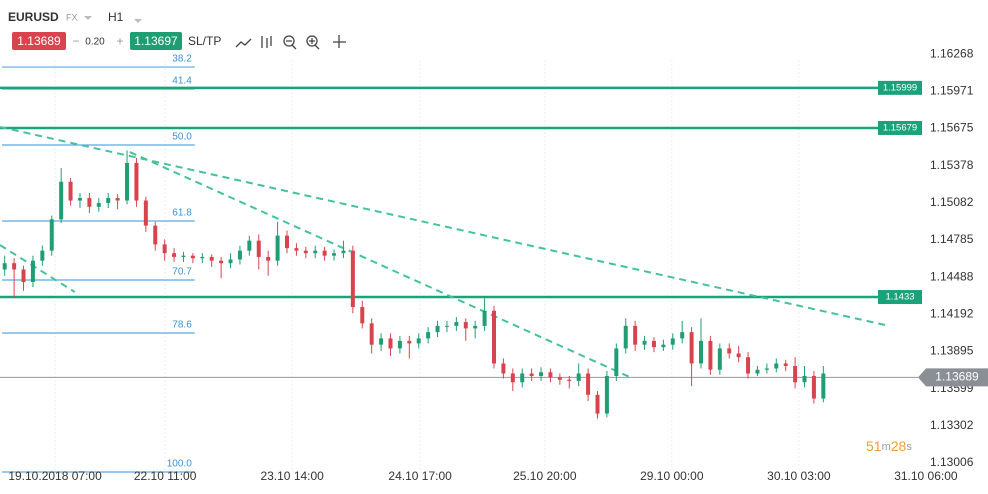 The image size is (988, 494). What do you see at coordinates (952, 128) in the screenshot?
I see `y-tick-label: 1.15675` at bounding box center [952, 128].